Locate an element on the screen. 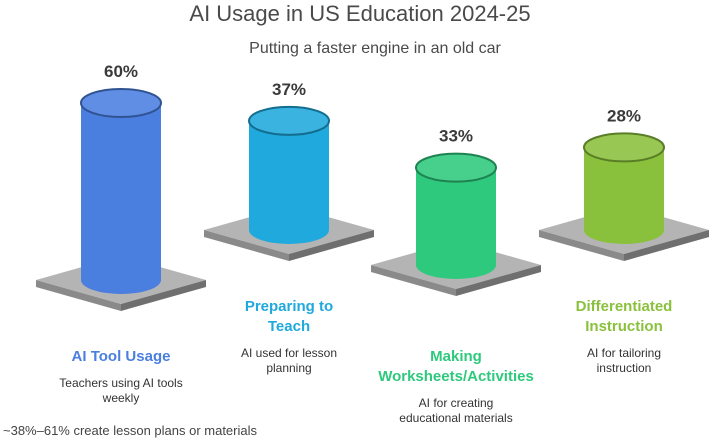 This screenshot has height=447, width=720. value-label-differentiated-instruction: 28% is located at coordinates (624, 115).